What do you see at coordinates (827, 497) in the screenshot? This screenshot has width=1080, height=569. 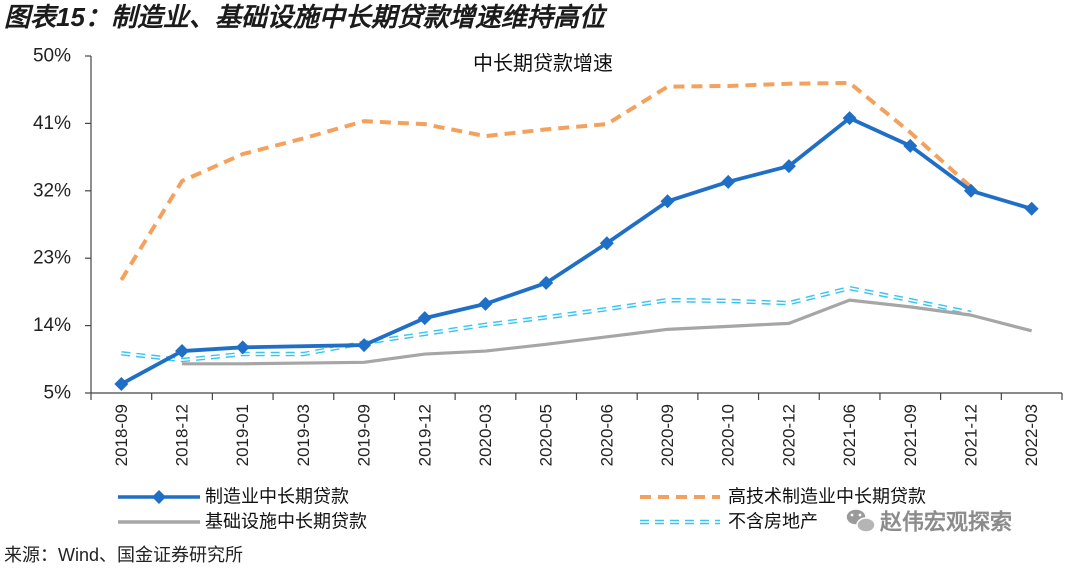 I see `legend-label: 高技术制造业中长期贷款` at bounding box center [827, 497].